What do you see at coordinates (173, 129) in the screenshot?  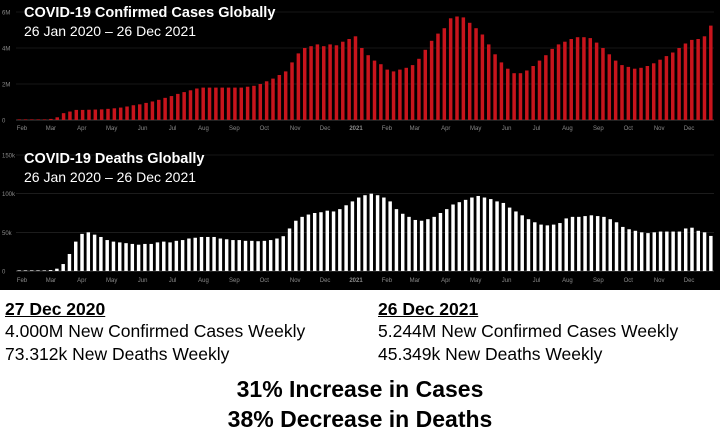 I see `cases-x-tick-label: Jul` at bounding box center [173, 129].